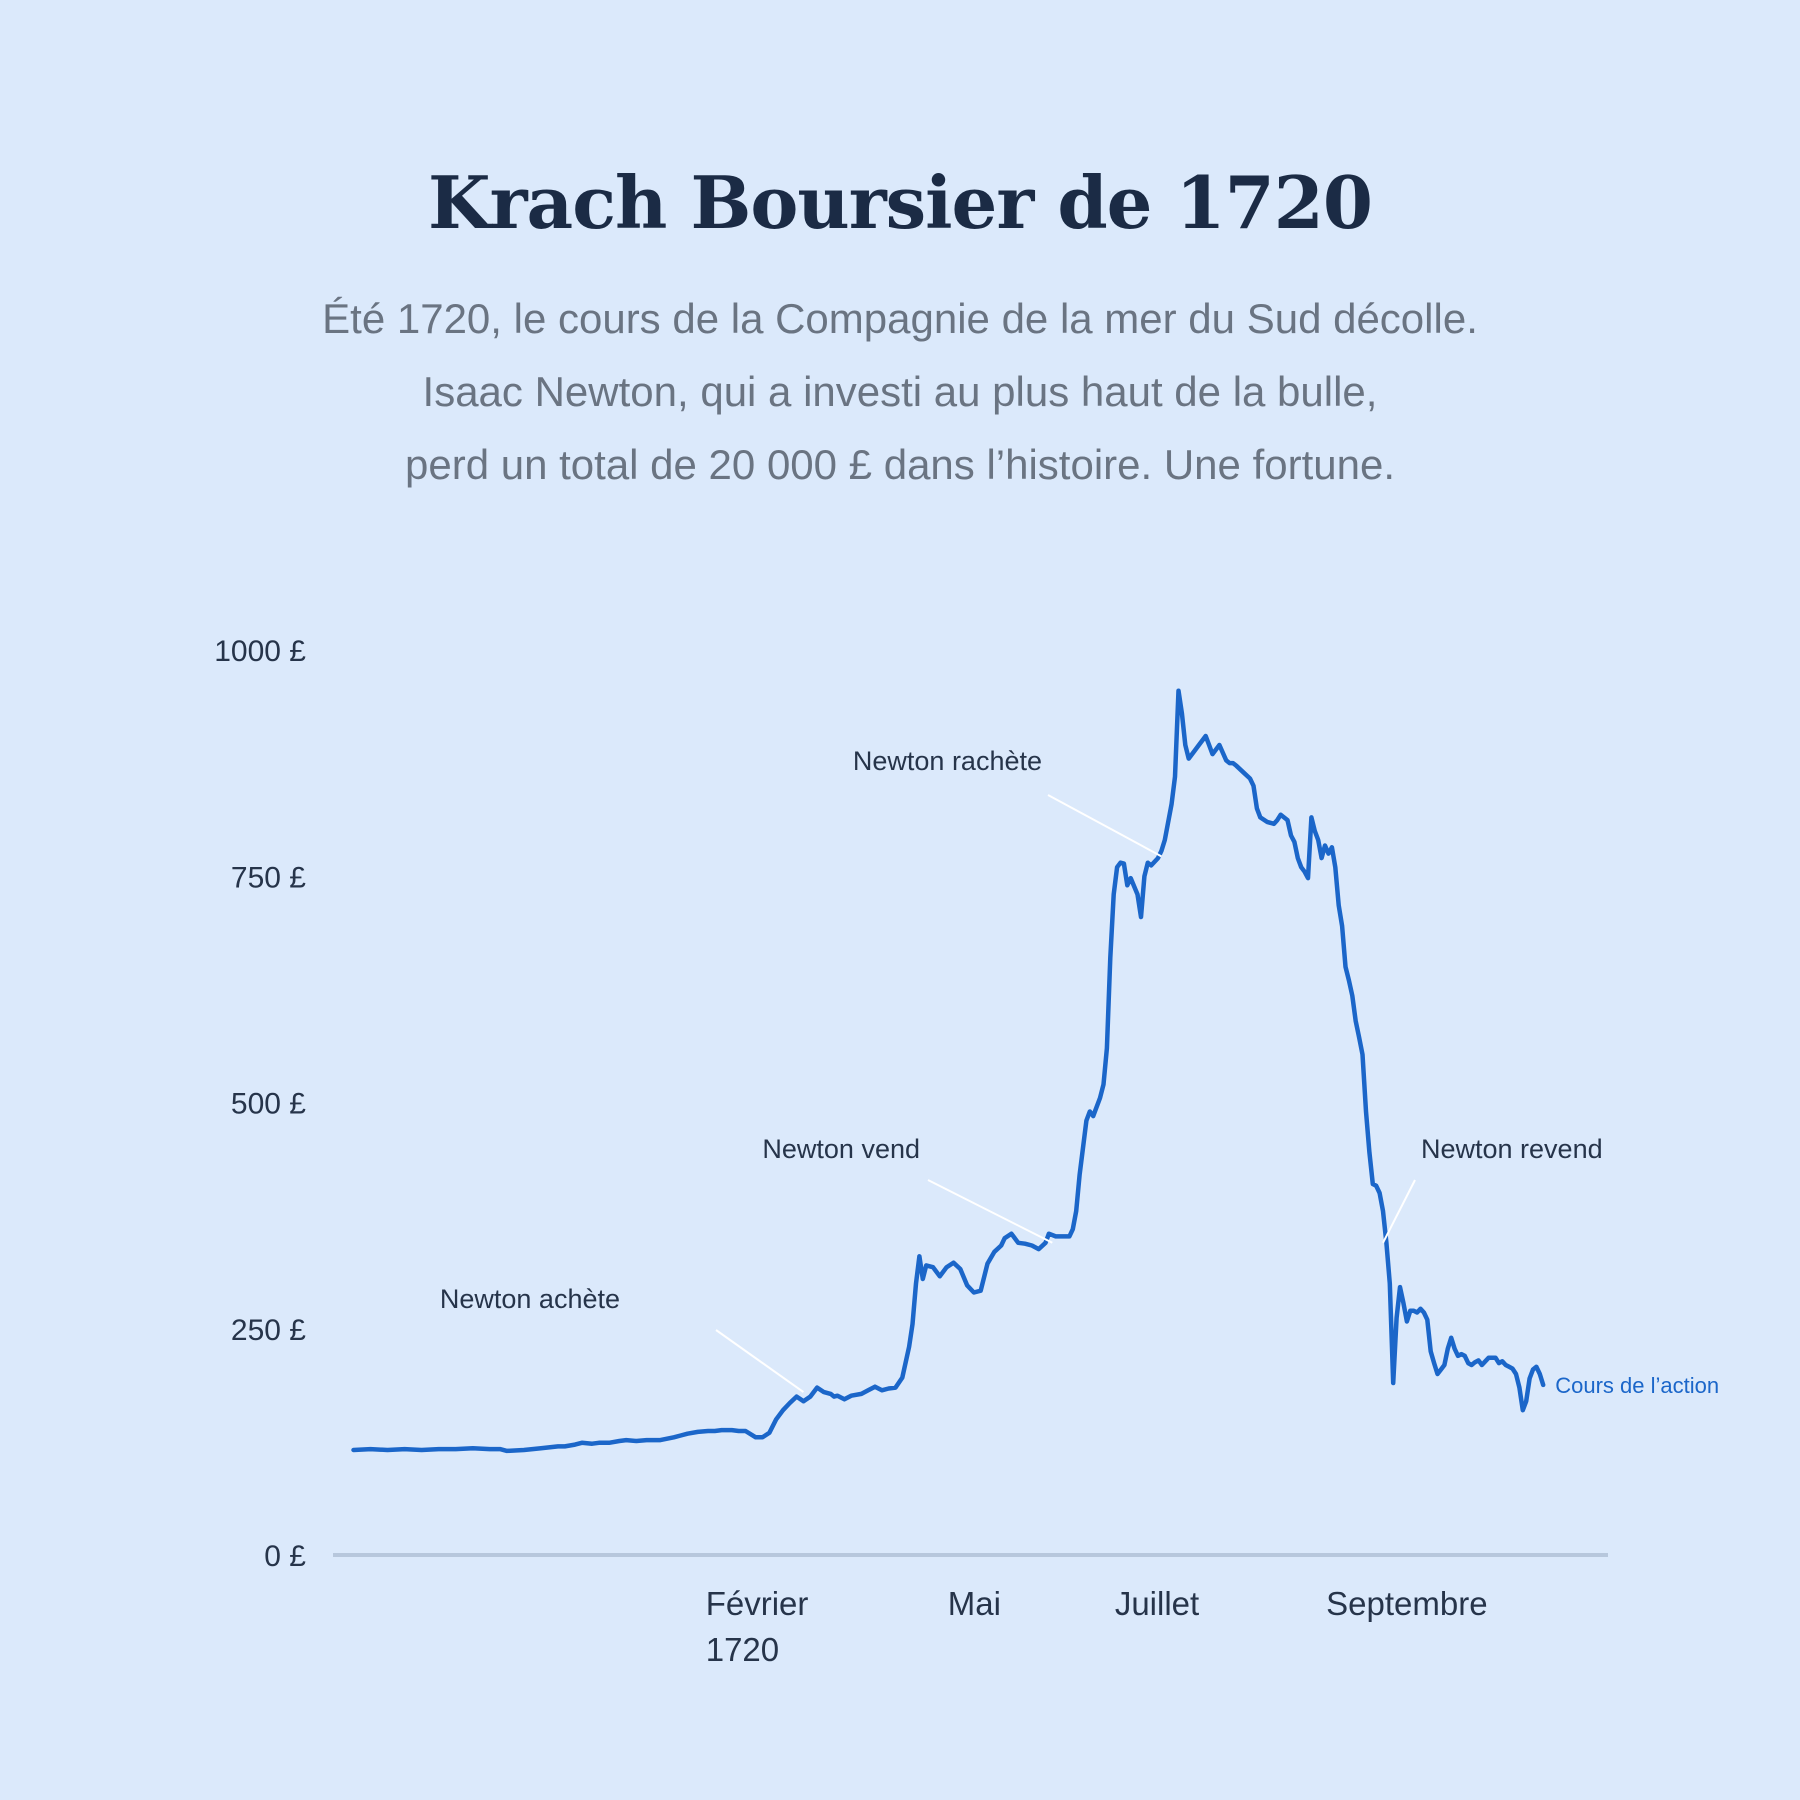 Image resolution: width=1800 pixels, height=1800 pixels. Describe the element at coordinates (974, 1603) in the screenshot. I see `x-tick-label: Mai` at that location.